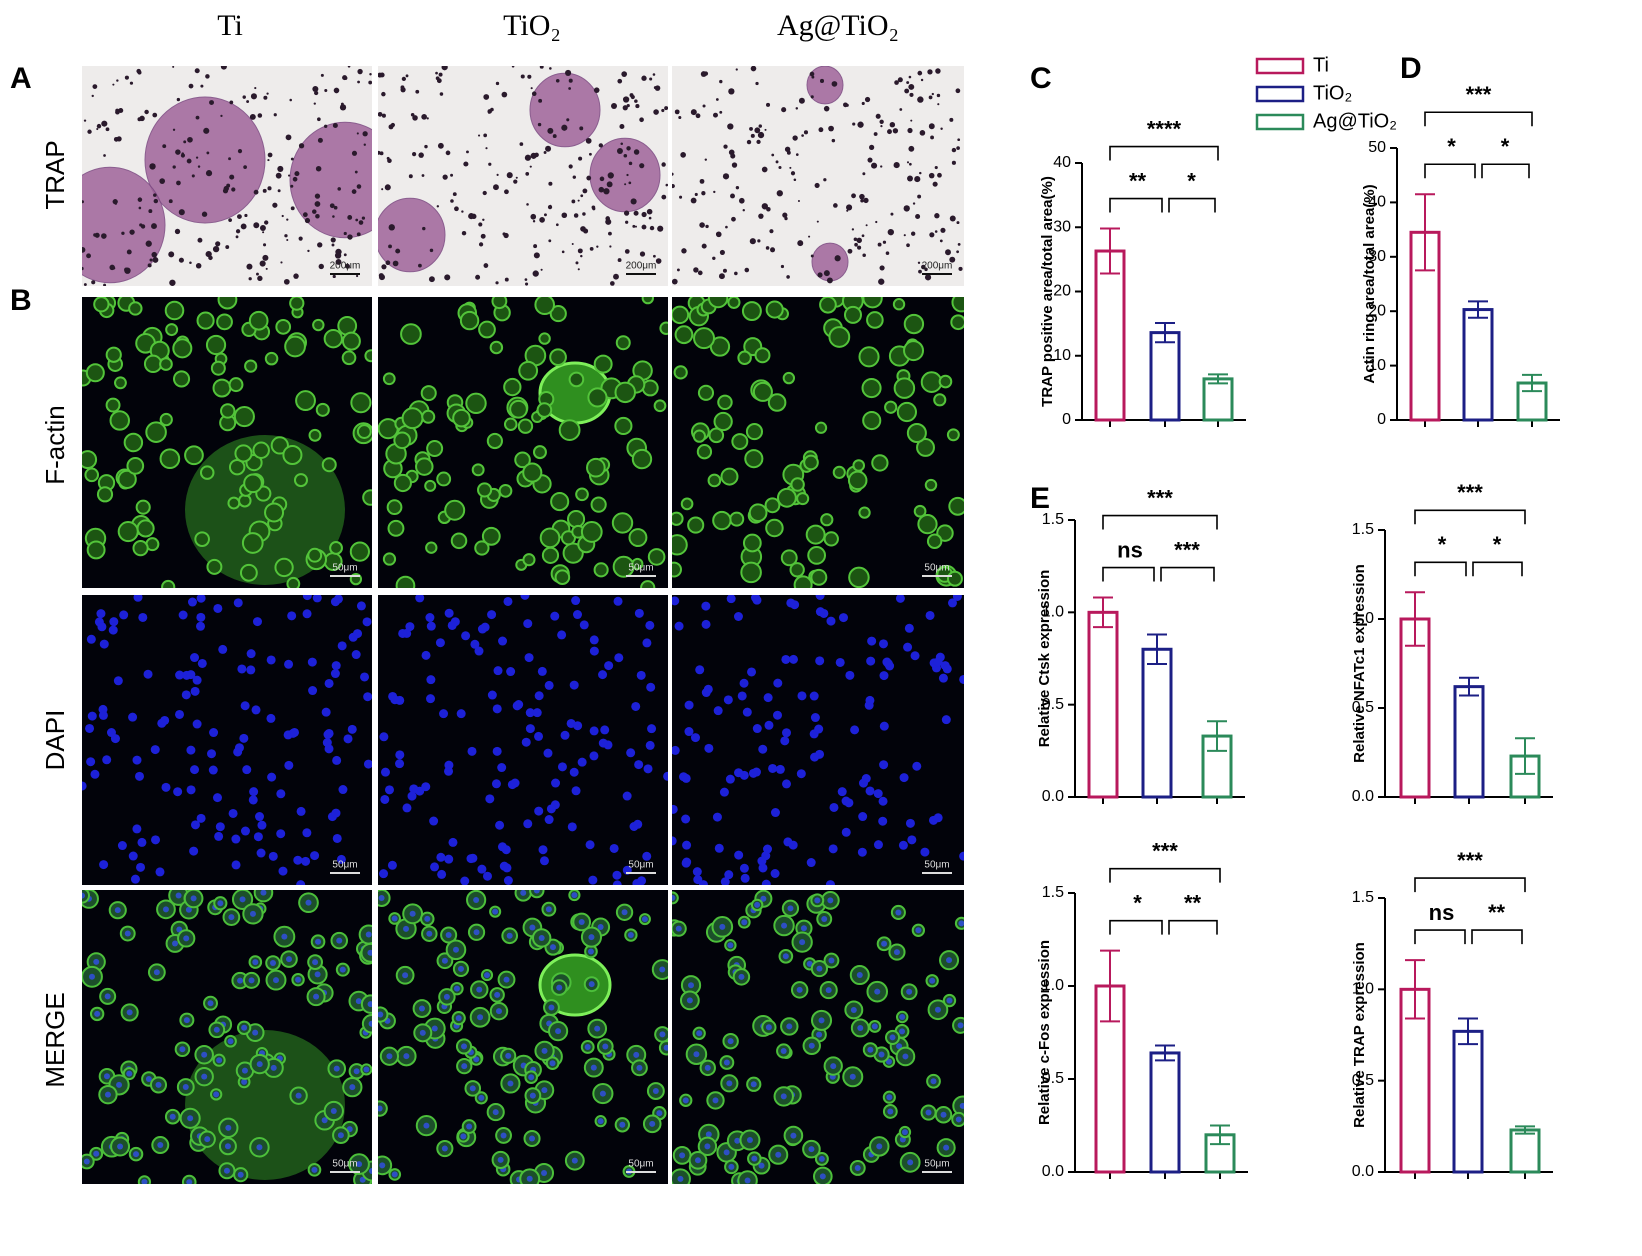  Describe the element at coordinates (1062, 226) in the screenshot. I see `y-tick-label: 30` at that location.